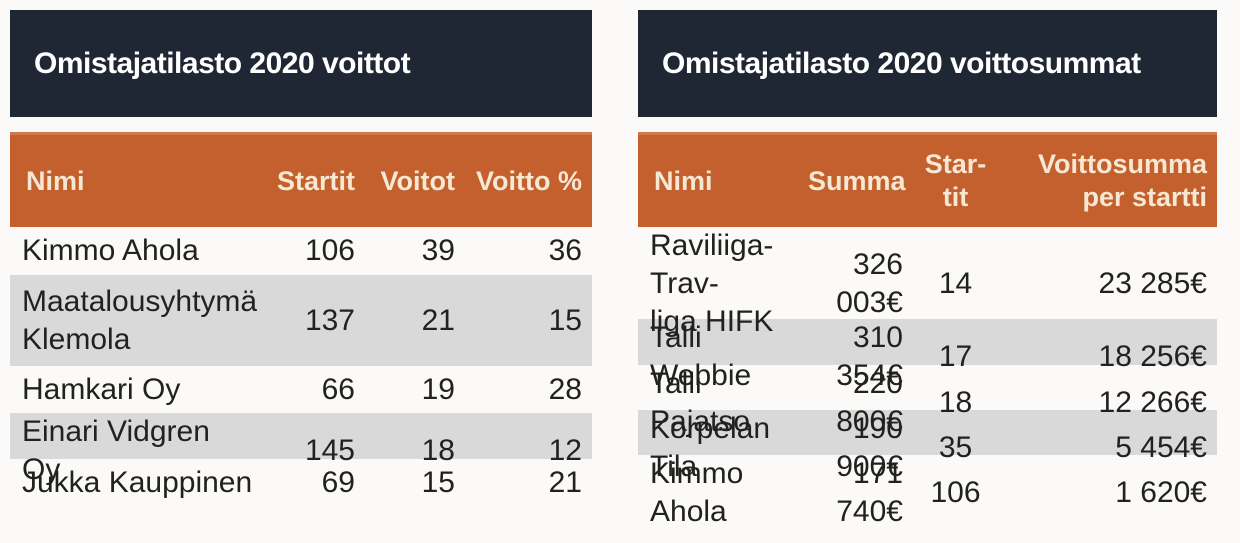  Describe the element at coordinates (955, 356) in the screenshot. I see `starts-value: 17` at that location.